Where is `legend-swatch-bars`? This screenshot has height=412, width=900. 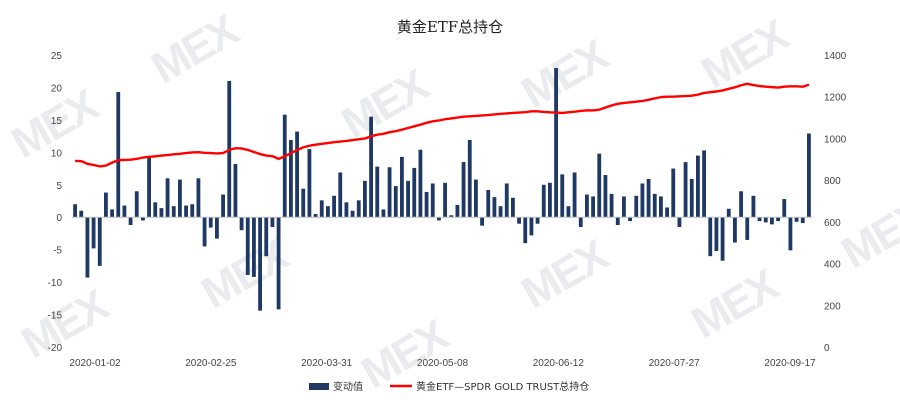 legend-swatch-bars is located at coordinates (319, 386).